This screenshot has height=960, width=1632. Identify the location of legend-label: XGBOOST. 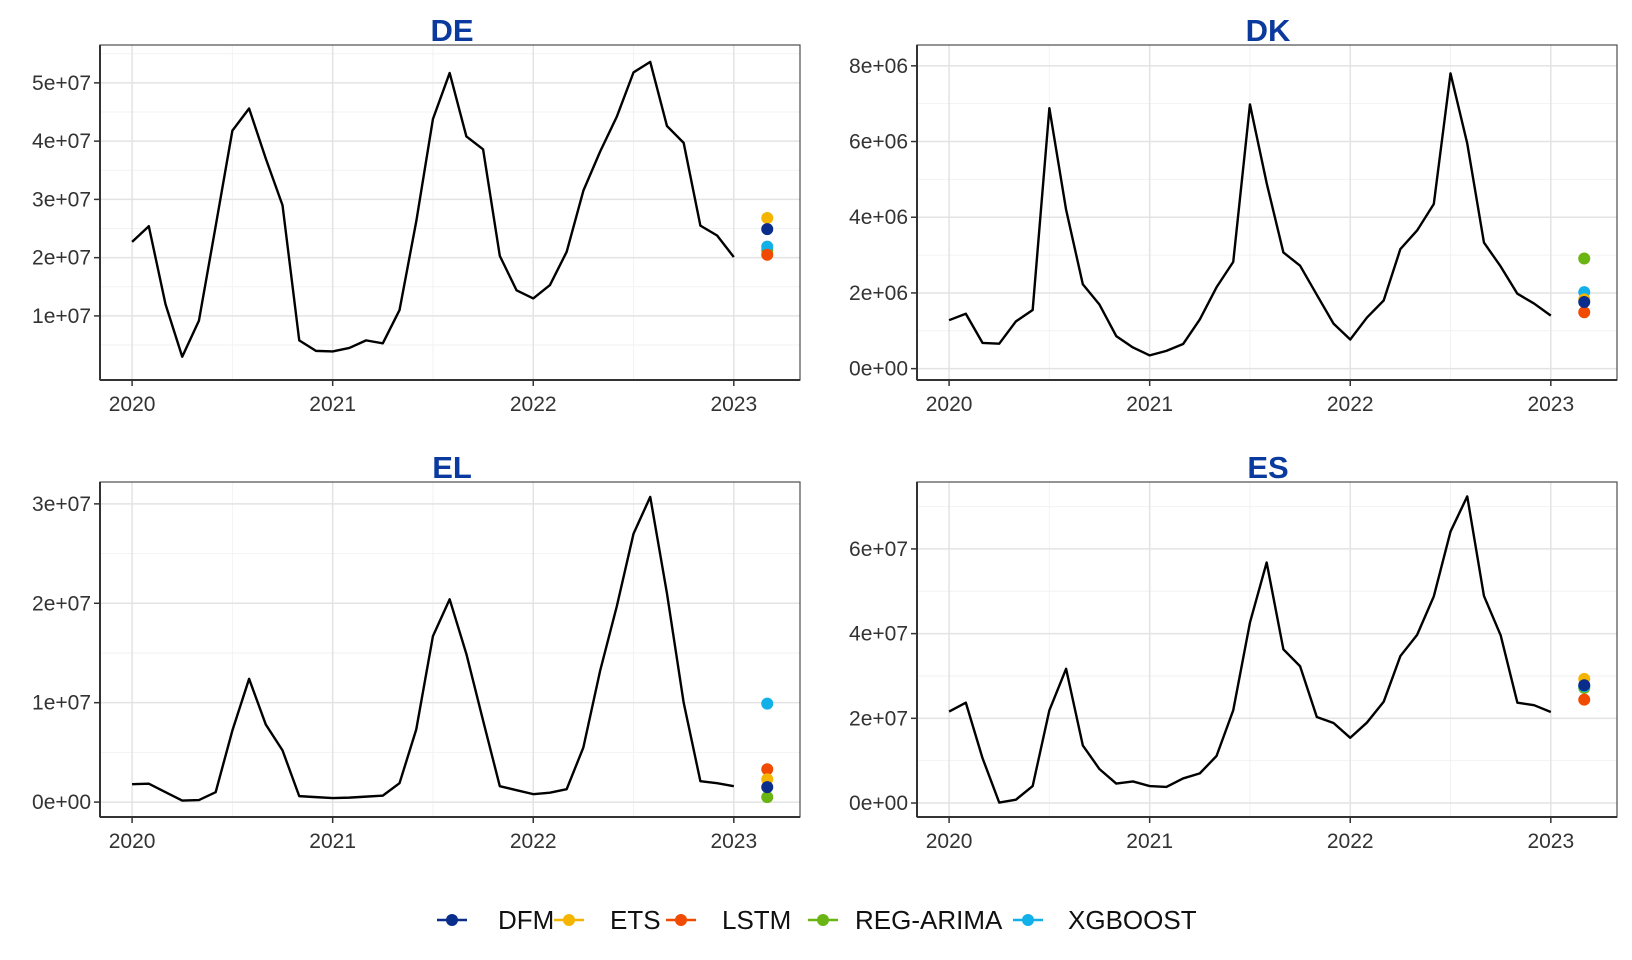
(1132, 920).